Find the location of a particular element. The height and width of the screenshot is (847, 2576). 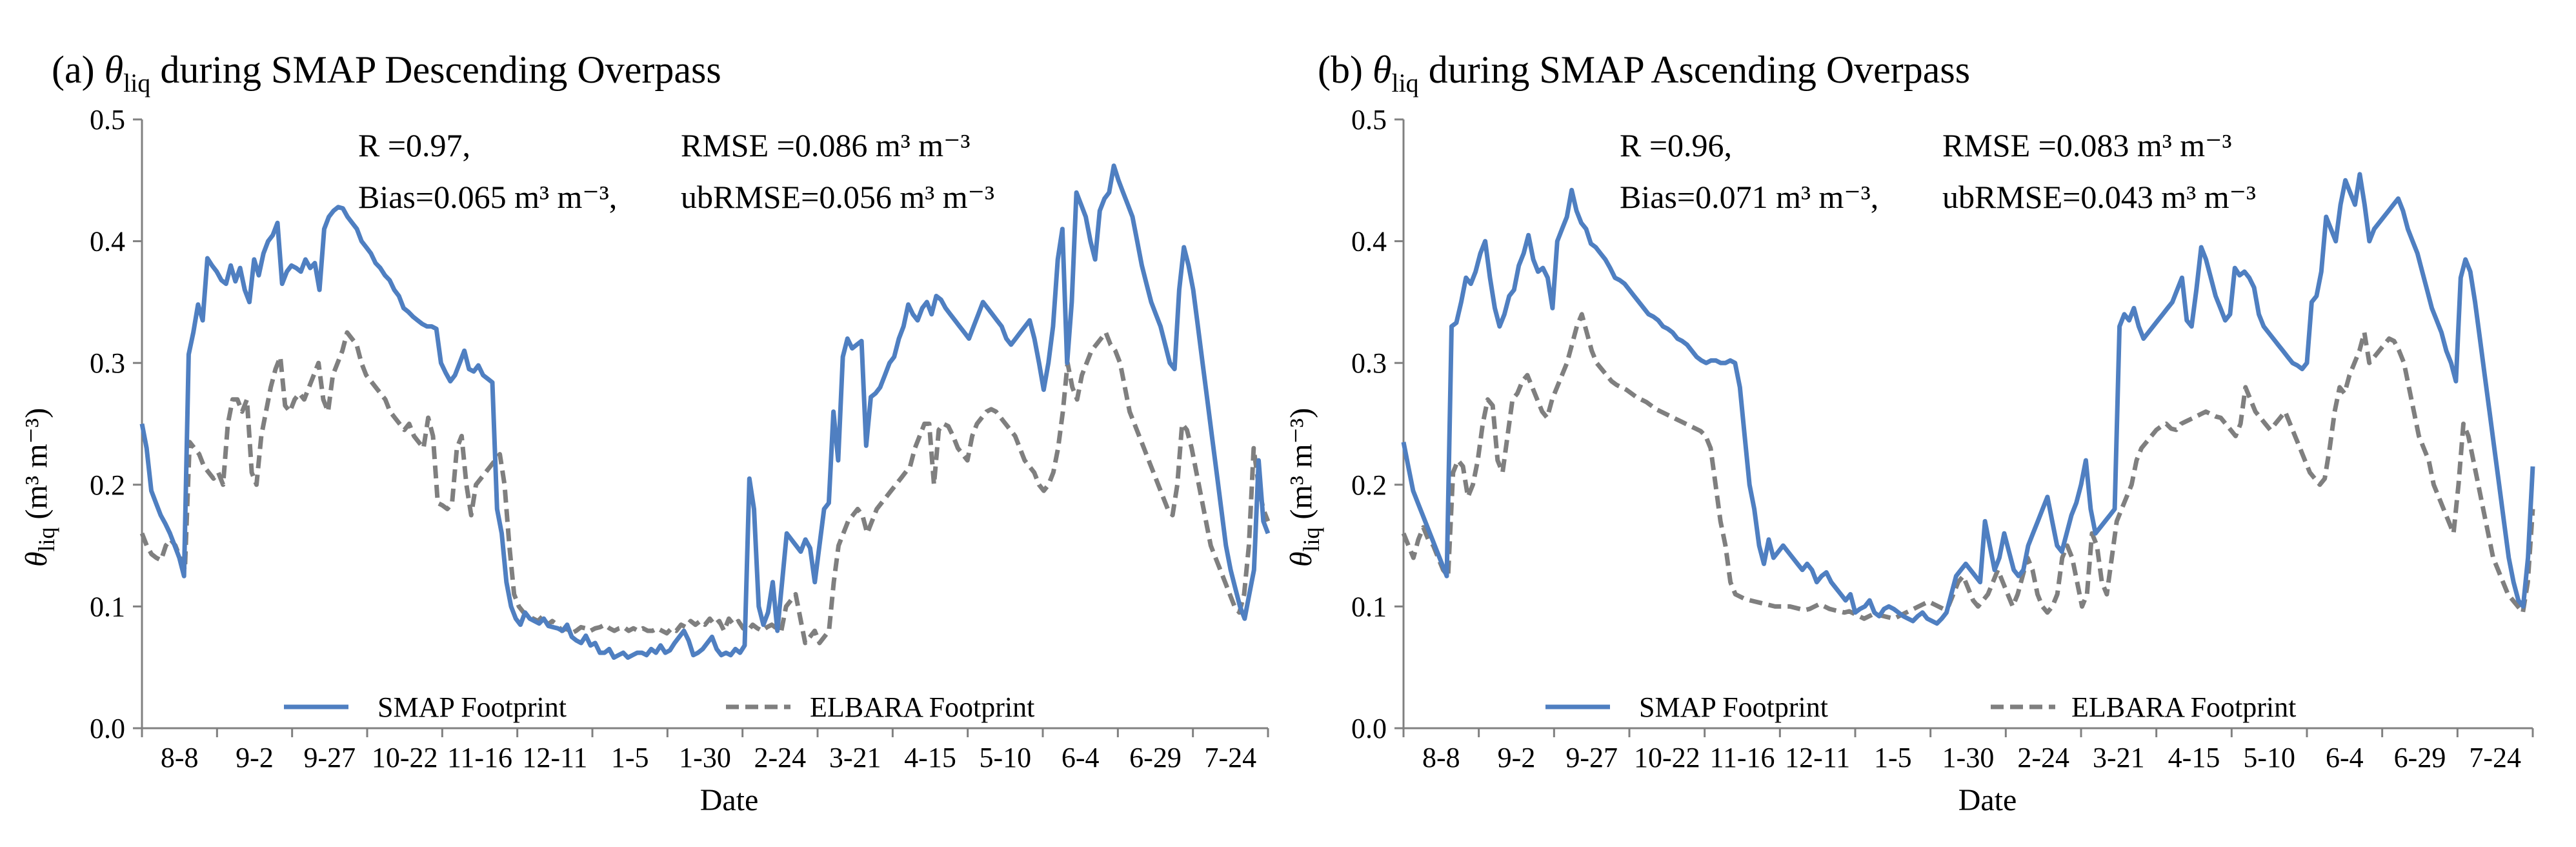

stat-bias: Bias=0.065 m³ m⁻³, is located at coordinates (487, 197).